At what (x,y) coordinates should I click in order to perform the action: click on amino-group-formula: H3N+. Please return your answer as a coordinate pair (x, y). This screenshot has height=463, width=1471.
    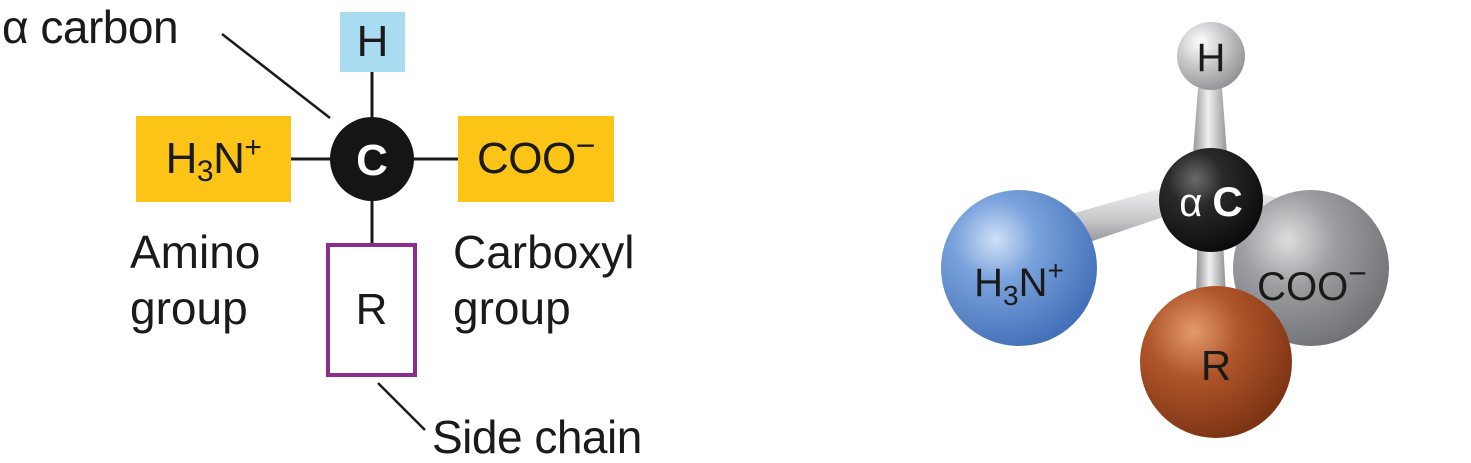
    Looking at the image, I should click on (213, 159).